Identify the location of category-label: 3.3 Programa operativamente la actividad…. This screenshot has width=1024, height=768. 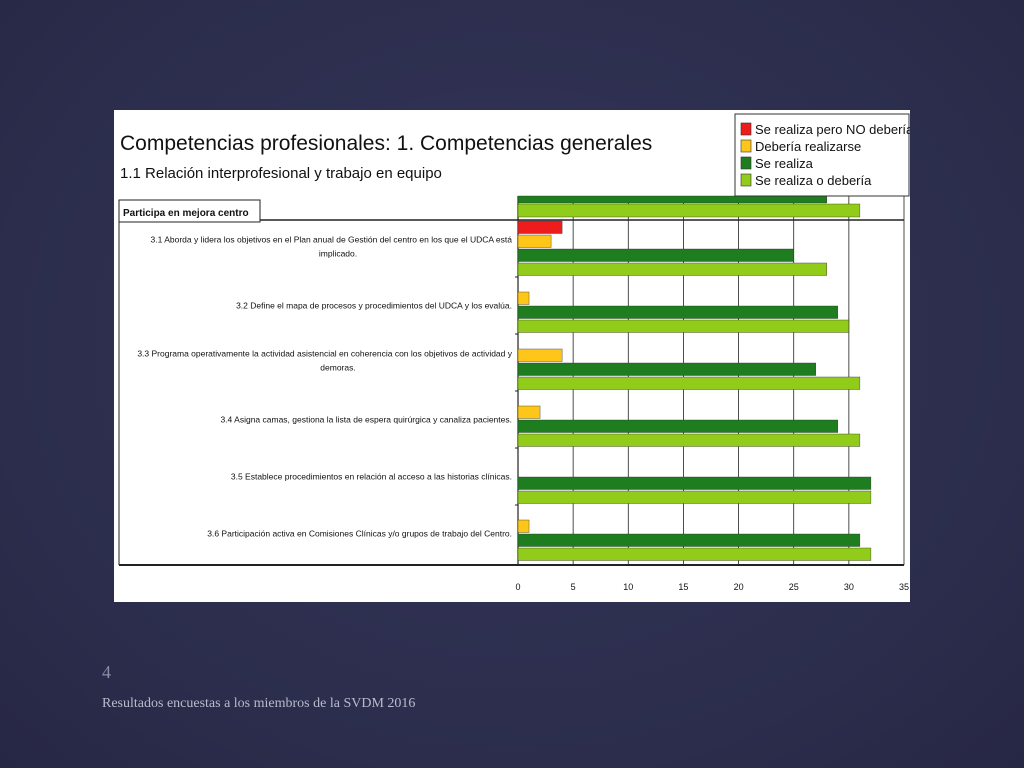
(324, 354).